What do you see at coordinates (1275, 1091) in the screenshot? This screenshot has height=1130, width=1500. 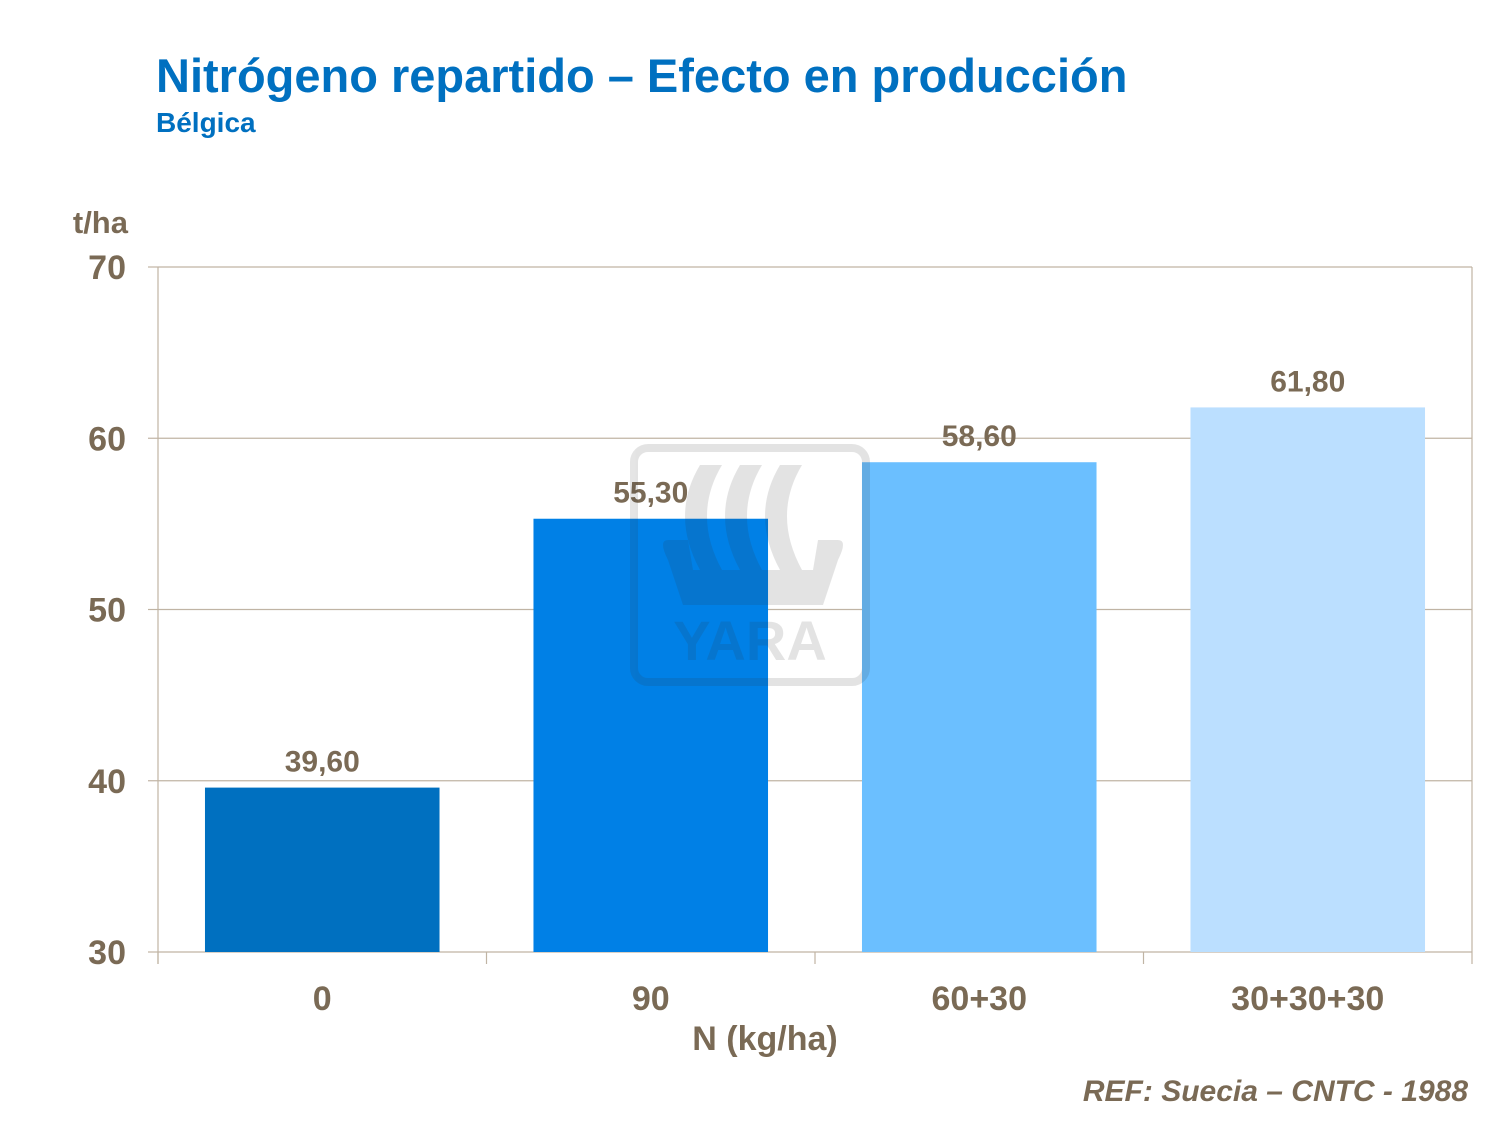 I see `reference-note: REF: Suecia – CNTC - 1988` at bounding box center [1275, 1091].